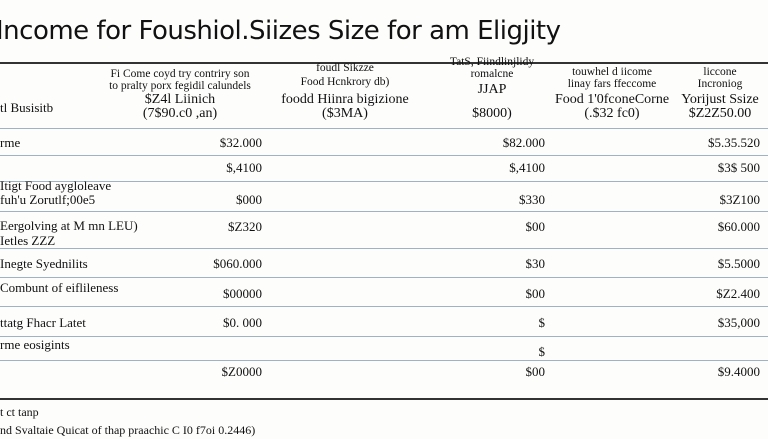 Image resolution: width=768 pixels, height=439 pixels. I want to click on row-label: Inegte Syednilits, so click(44, 263).